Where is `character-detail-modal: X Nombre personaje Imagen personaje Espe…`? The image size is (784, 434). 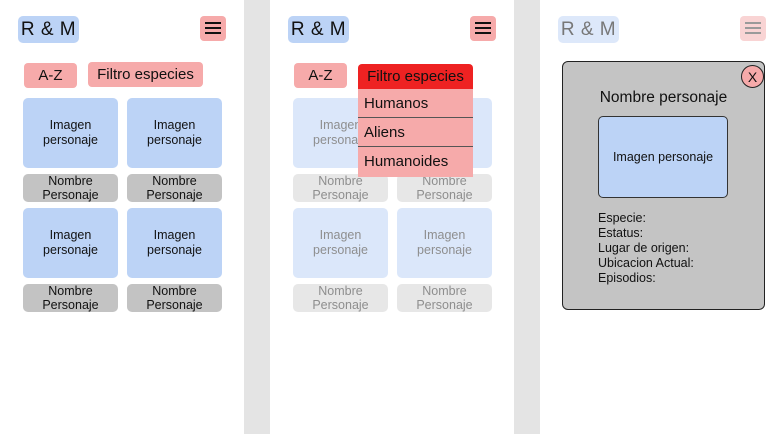
character-detail-modal: X Nombre personaje Imagen personaje Espe… is located at coordinates (663, 185).